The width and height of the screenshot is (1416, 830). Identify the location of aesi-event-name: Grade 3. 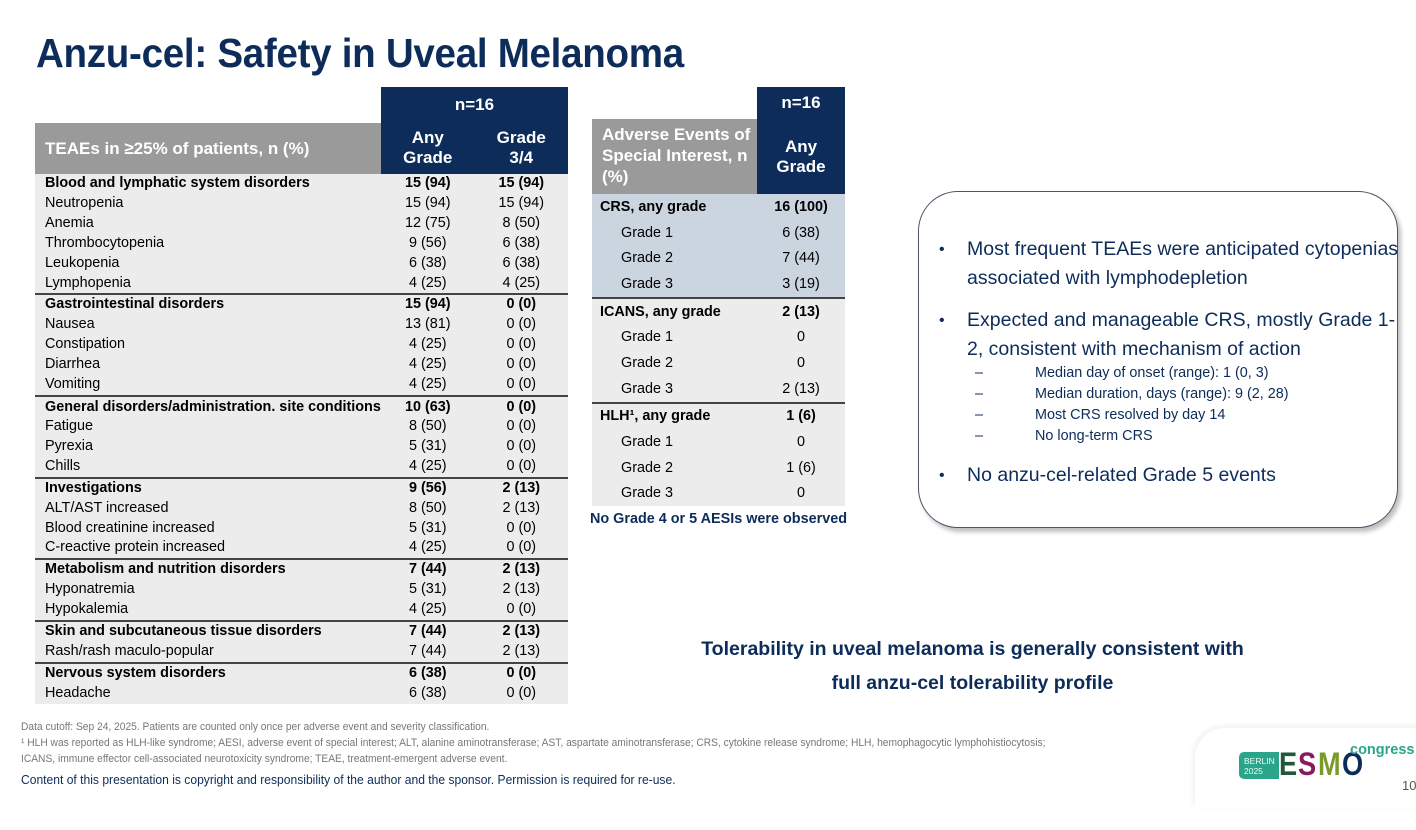
(647, 493).